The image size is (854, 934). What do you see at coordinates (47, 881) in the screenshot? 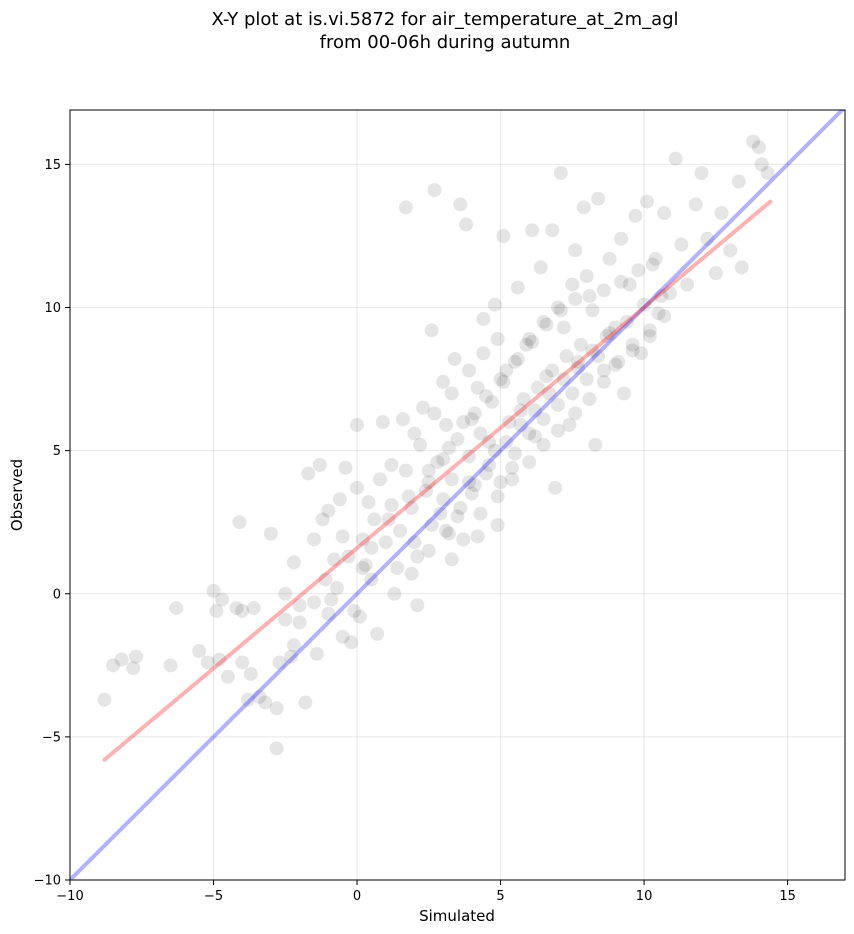
I see `y-tick-label-0: −10` at bounding box center [47, 881].